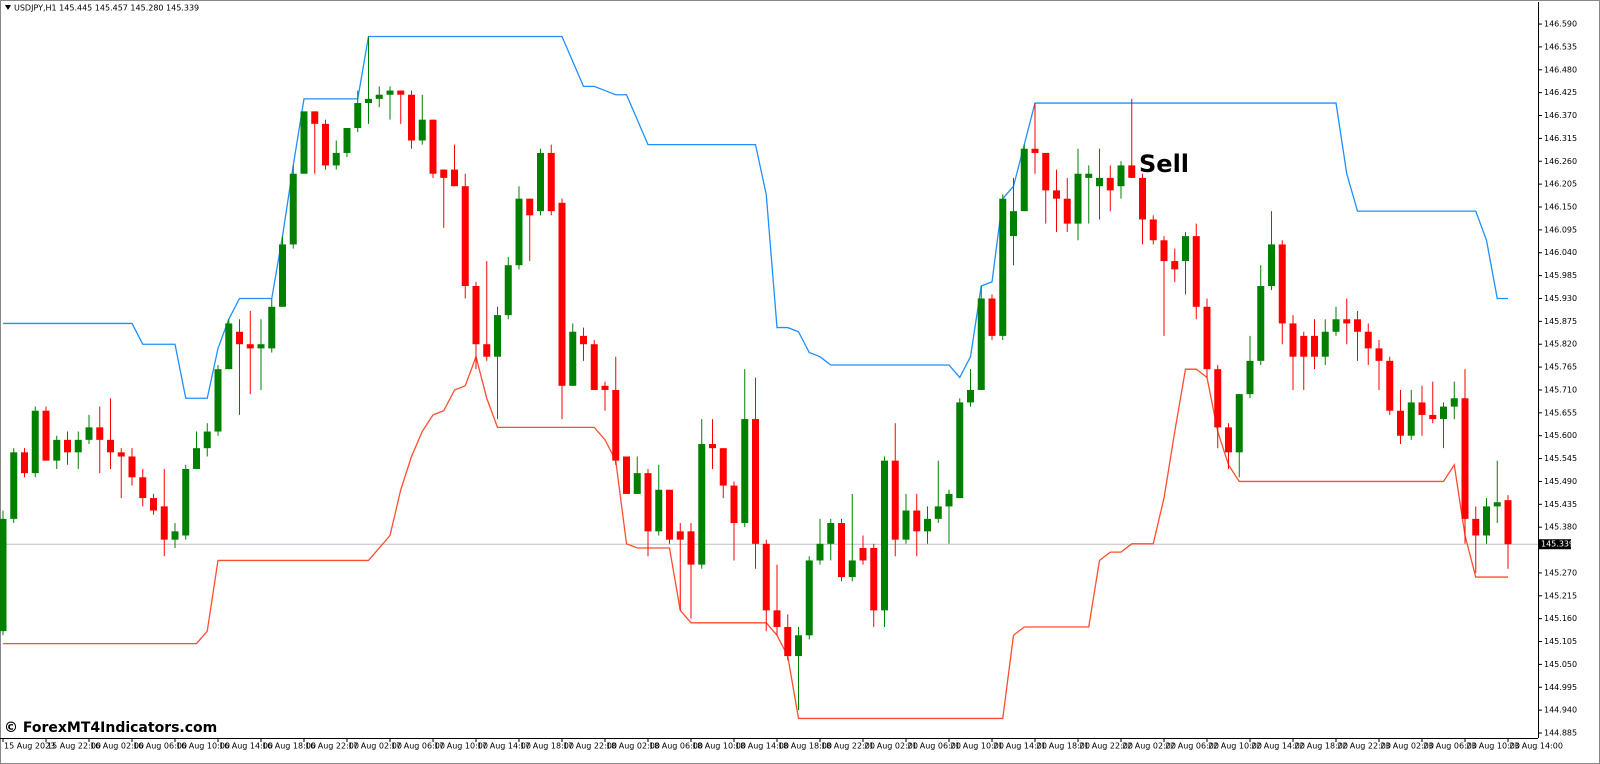 The width and height of the screenshot is (1600, 764). What do you see at coordinates (1560, 664) in the screenshot?
I see `y-tick-label: 145.050` at bounding box center [1560, 664].